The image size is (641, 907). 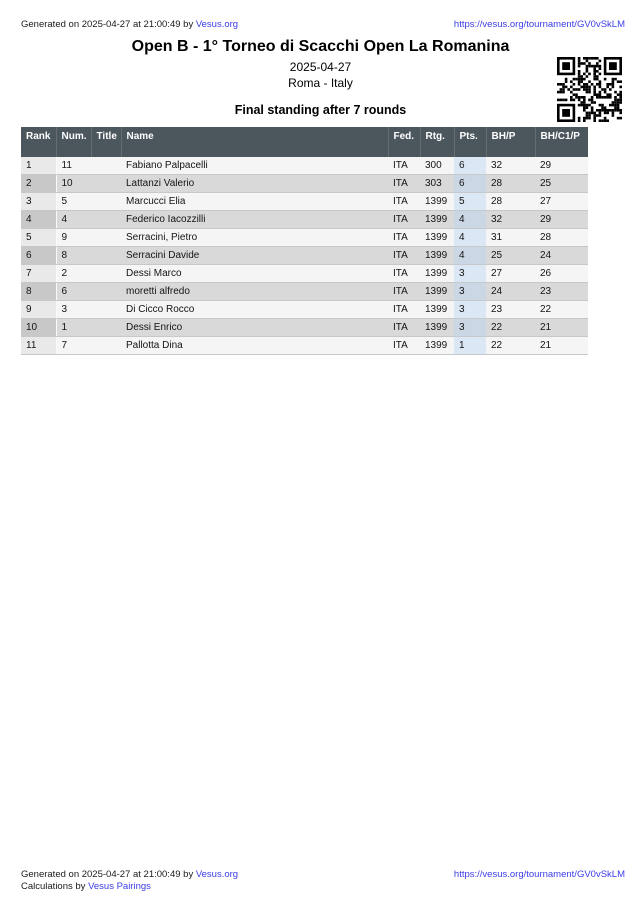 I want to click on cell-num: 8, so click(x=73, y=255).